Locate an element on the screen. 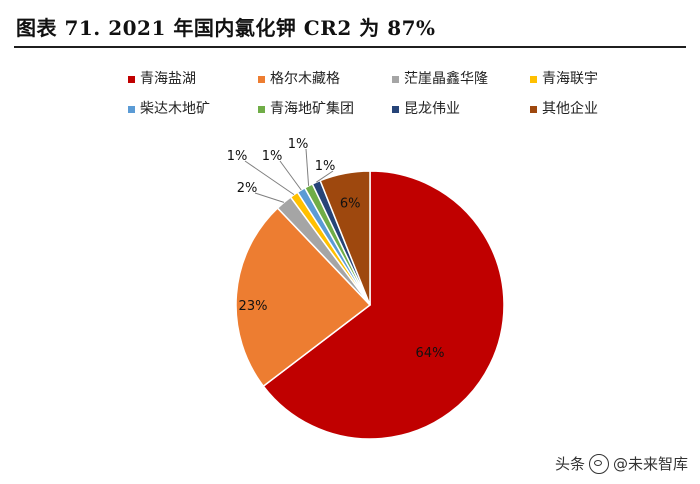 The image size is (700, 484). legend-label-0: 青海盐湖 is located at coordinates (168, 79).